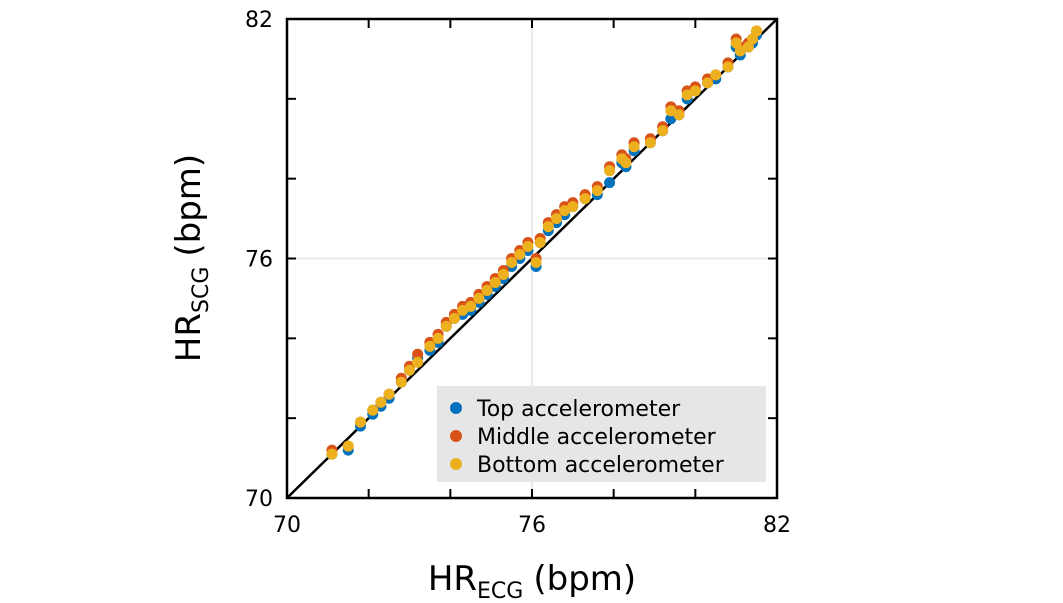  What do you see at coordinates (189, 205) in the screenshot?
I see `y-axis-label-unit: (bpm)` at bounding box center [189, 205].